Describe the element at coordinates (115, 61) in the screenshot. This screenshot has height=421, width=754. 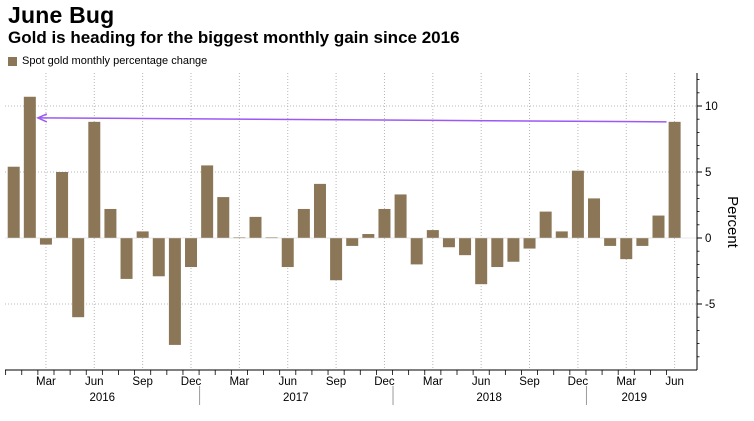
I see `legend-label: Spot gold monthly percentage change` at that location.